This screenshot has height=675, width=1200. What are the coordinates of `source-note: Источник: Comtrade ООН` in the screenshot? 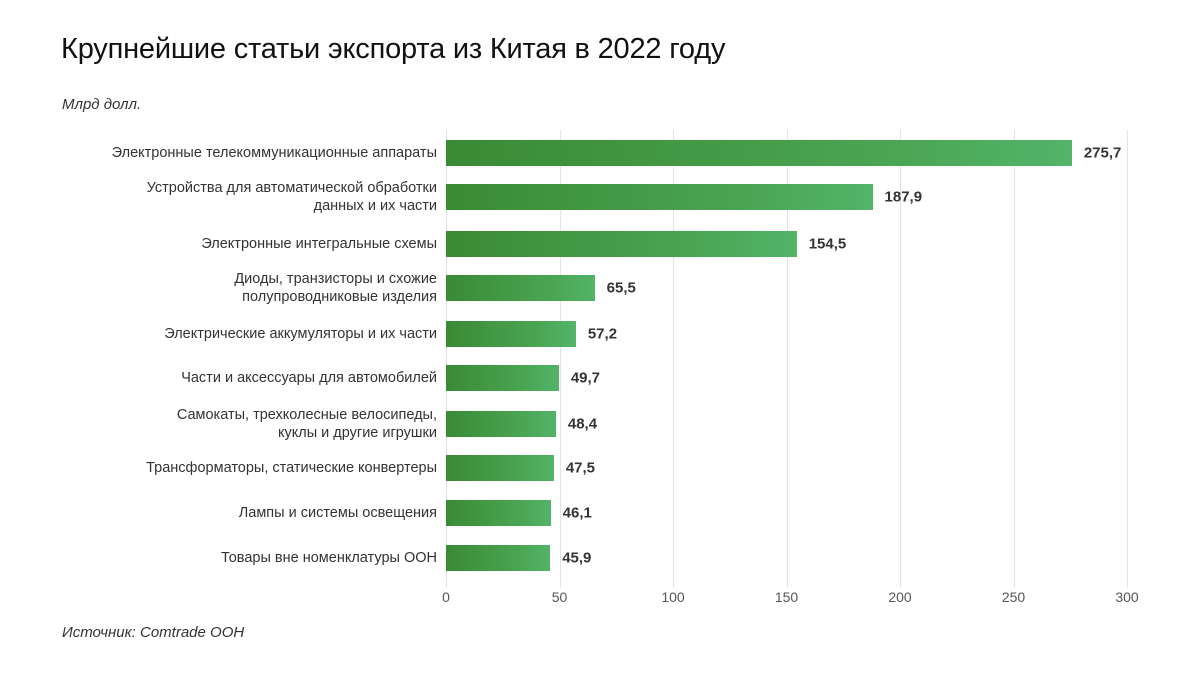 It's located at (153, 632).